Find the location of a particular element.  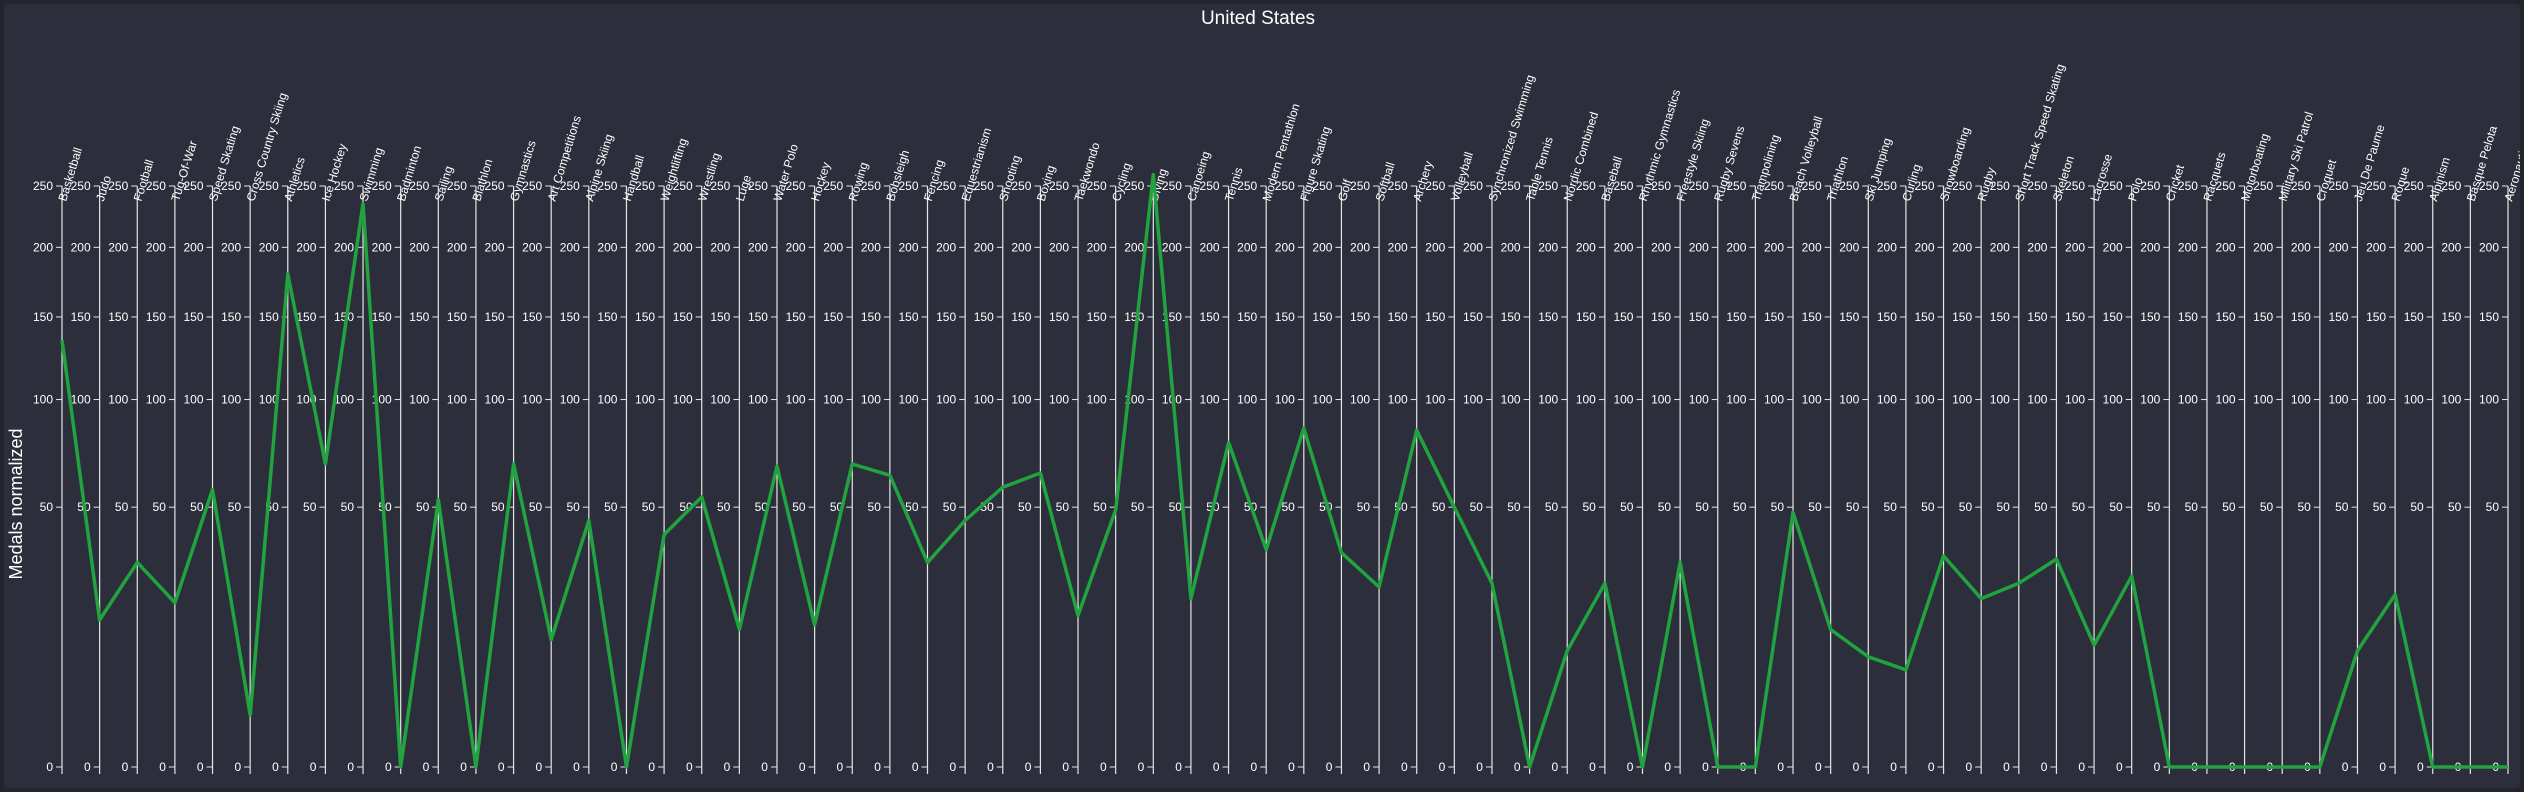

category-label: Golf is located at coordinates (1345, 190).